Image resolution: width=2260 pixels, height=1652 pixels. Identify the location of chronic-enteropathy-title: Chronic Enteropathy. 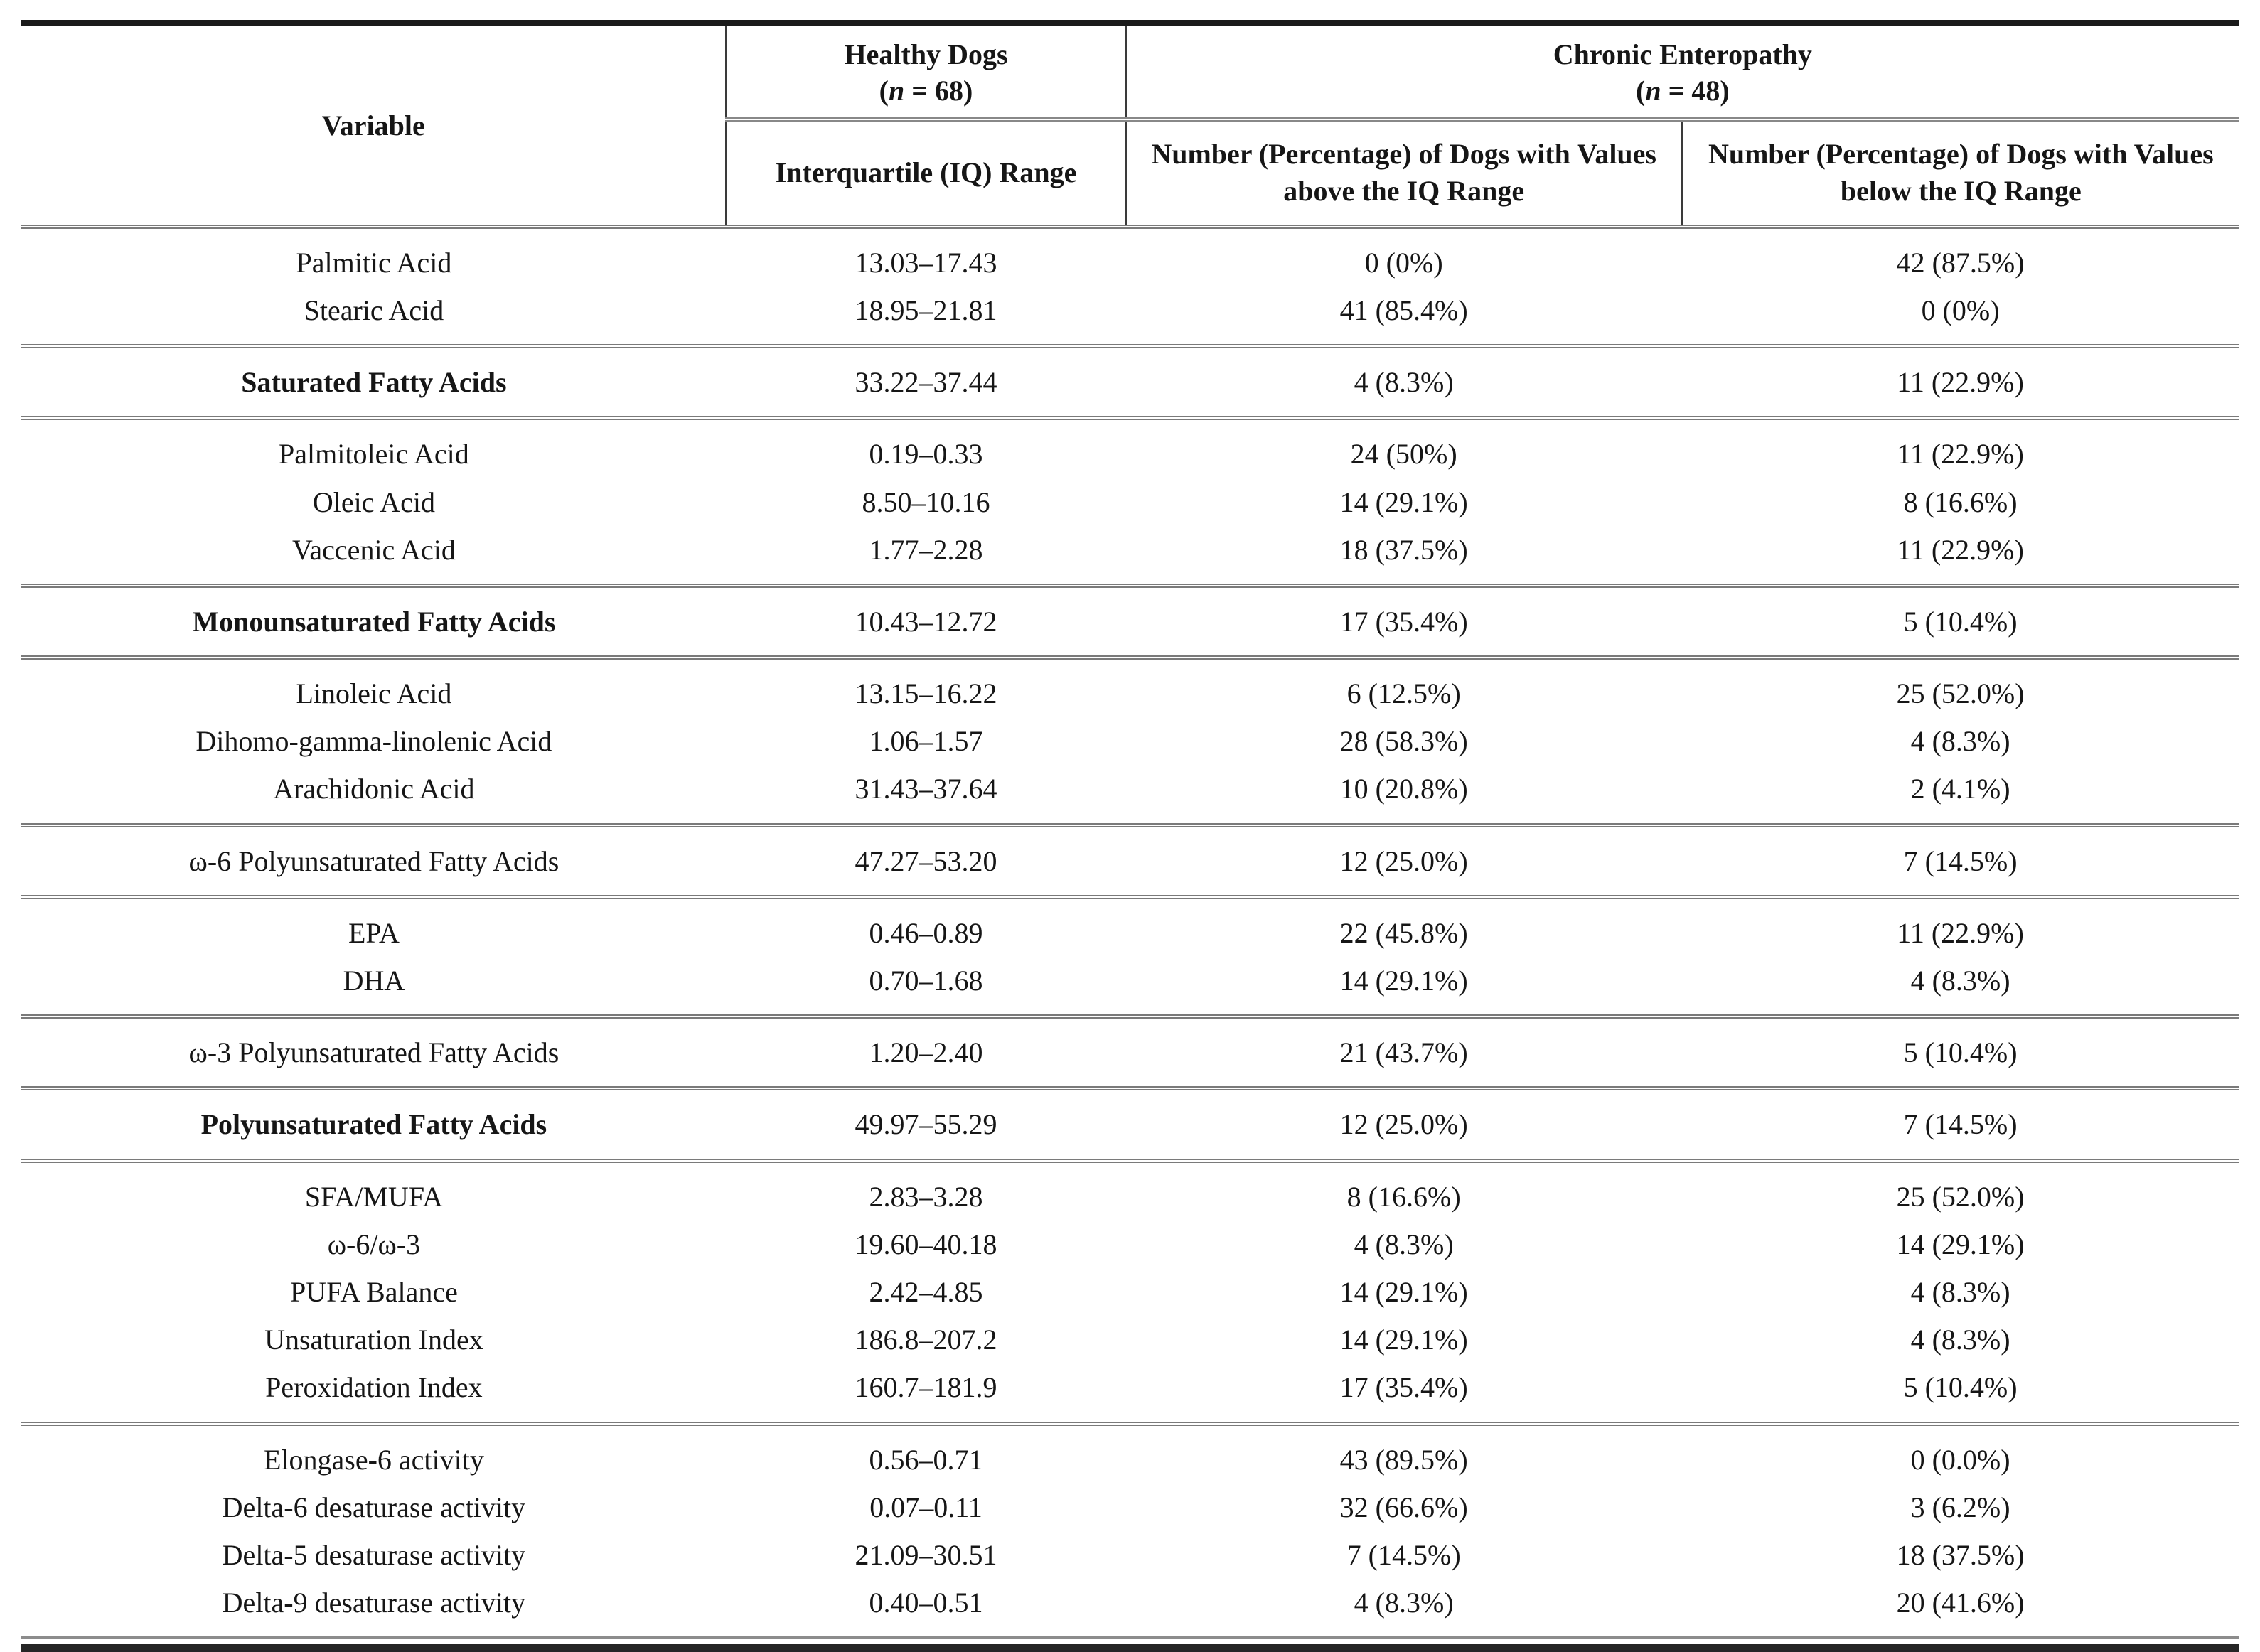
(1683, 54).